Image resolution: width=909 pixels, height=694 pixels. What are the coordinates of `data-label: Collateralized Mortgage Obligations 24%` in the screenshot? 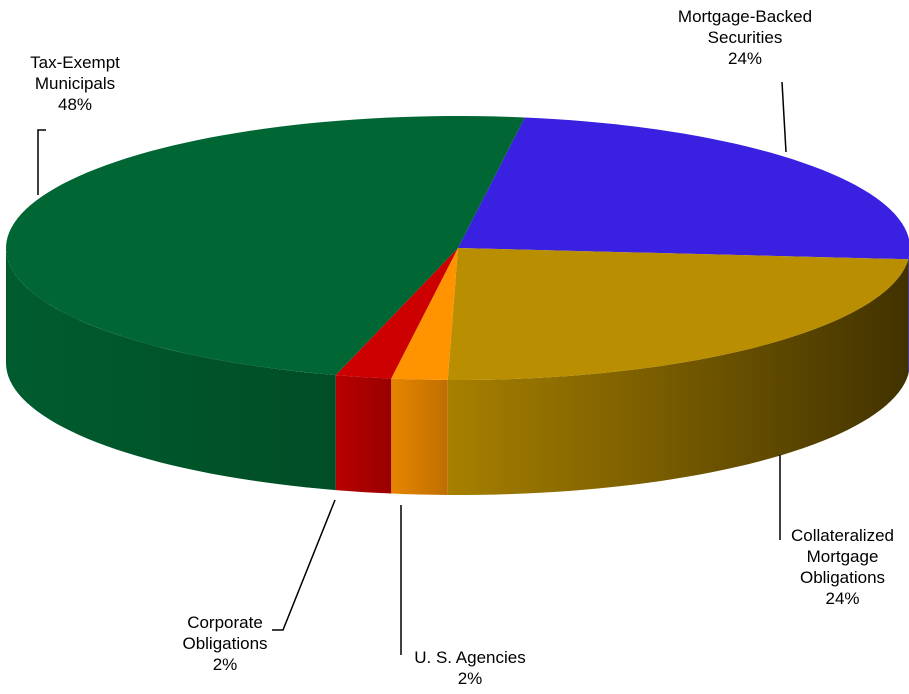 It's located at (842, 567).